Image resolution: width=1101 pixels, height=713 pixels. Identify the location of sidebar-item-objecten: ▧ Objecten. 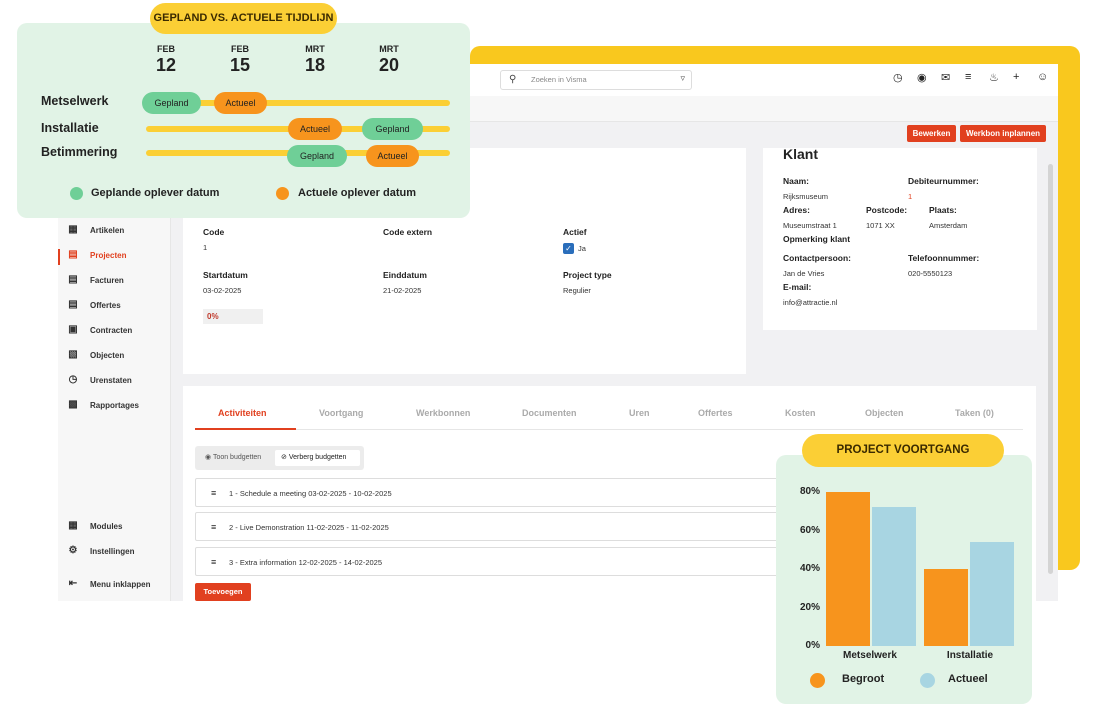
(116, 357).